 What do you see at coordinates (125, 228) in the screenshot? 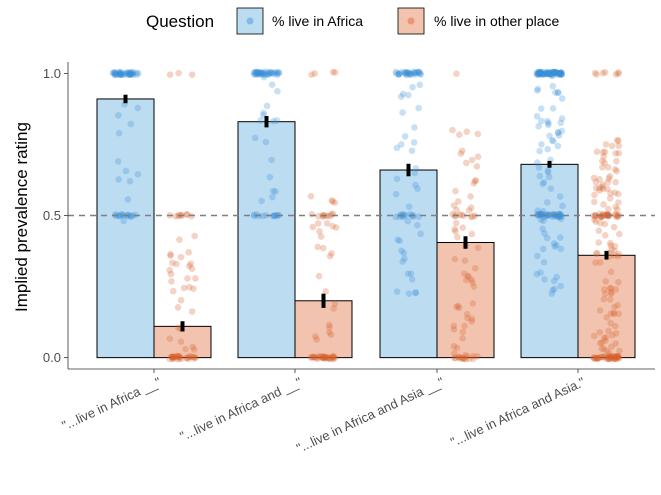
I see `bar` at bounding box center [125, 228].